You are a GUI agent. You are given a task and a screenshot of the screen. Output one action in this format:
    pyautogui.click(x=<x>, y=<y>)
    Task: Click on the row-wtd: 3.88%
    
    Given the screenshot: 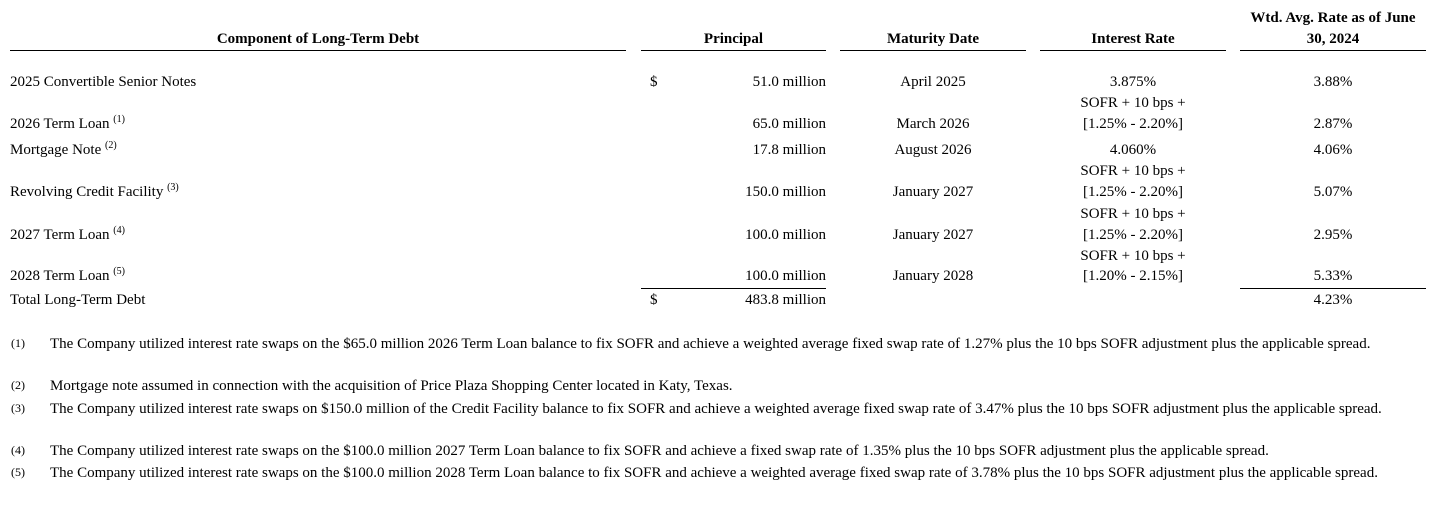 What is the action you would take?
    pyautogui.click(x=1333, y=82)
    